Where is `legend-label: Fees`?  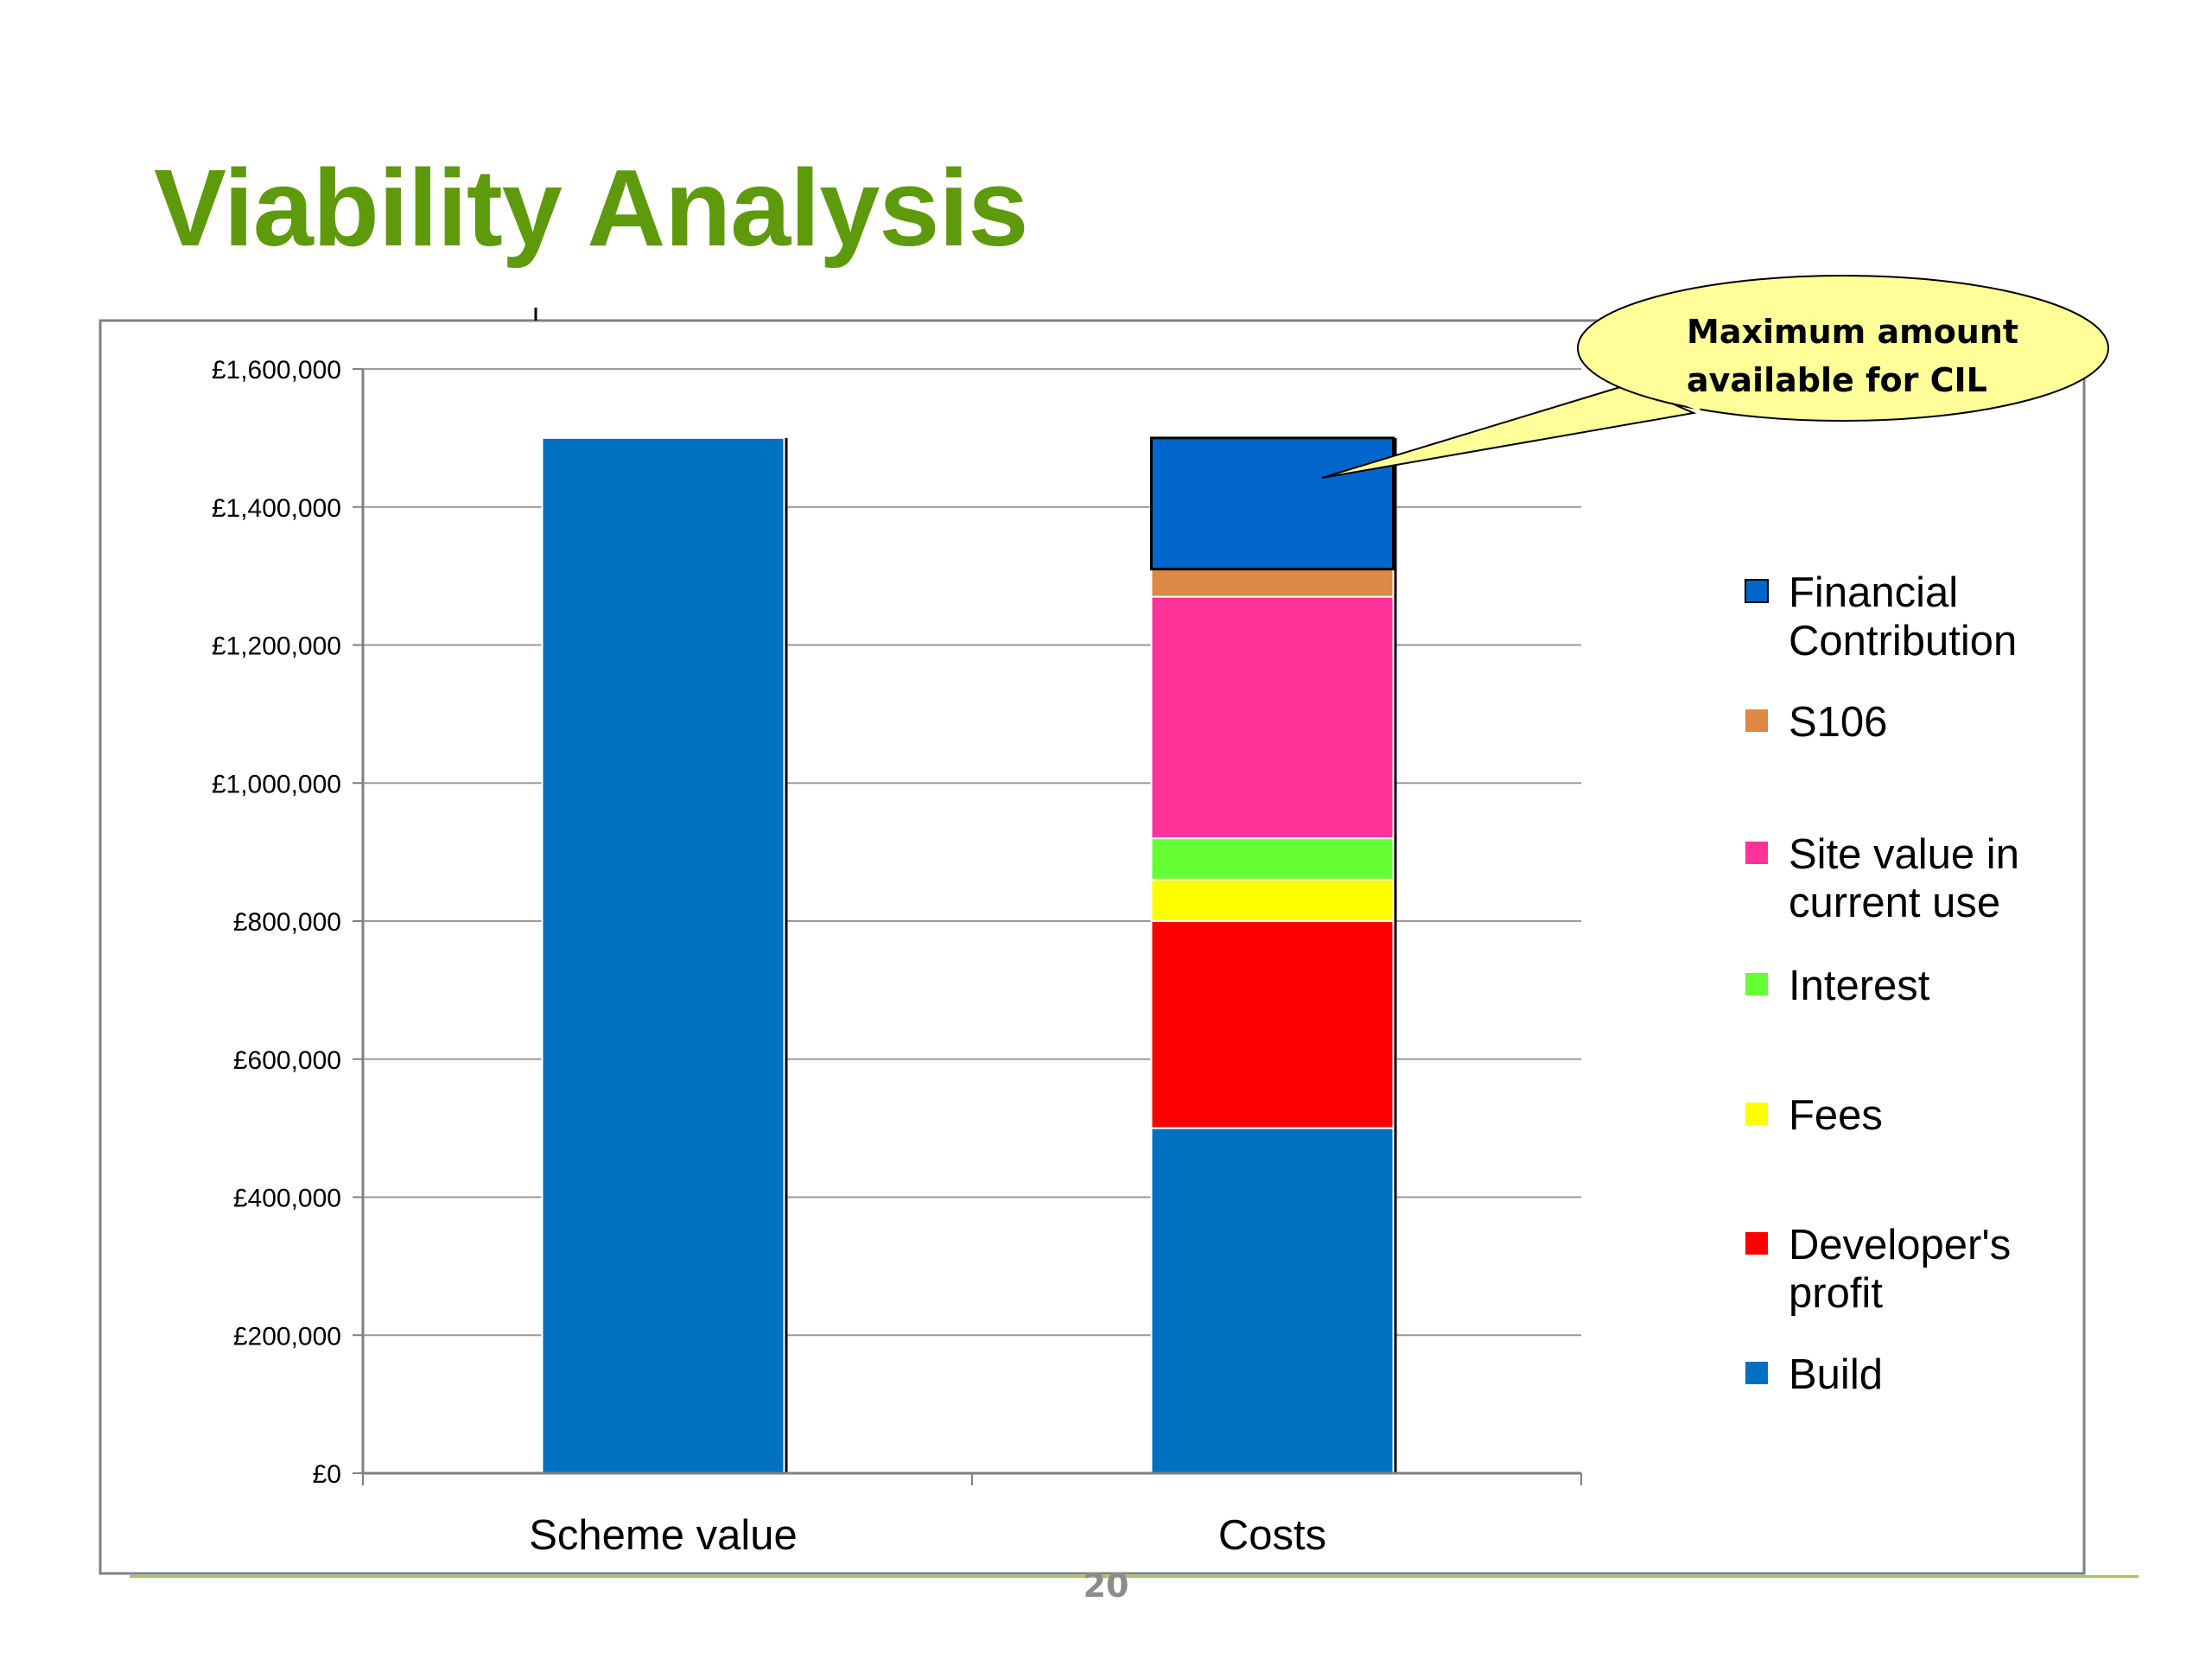
legend-label: Fees is located at coordinates (1836, 1115).